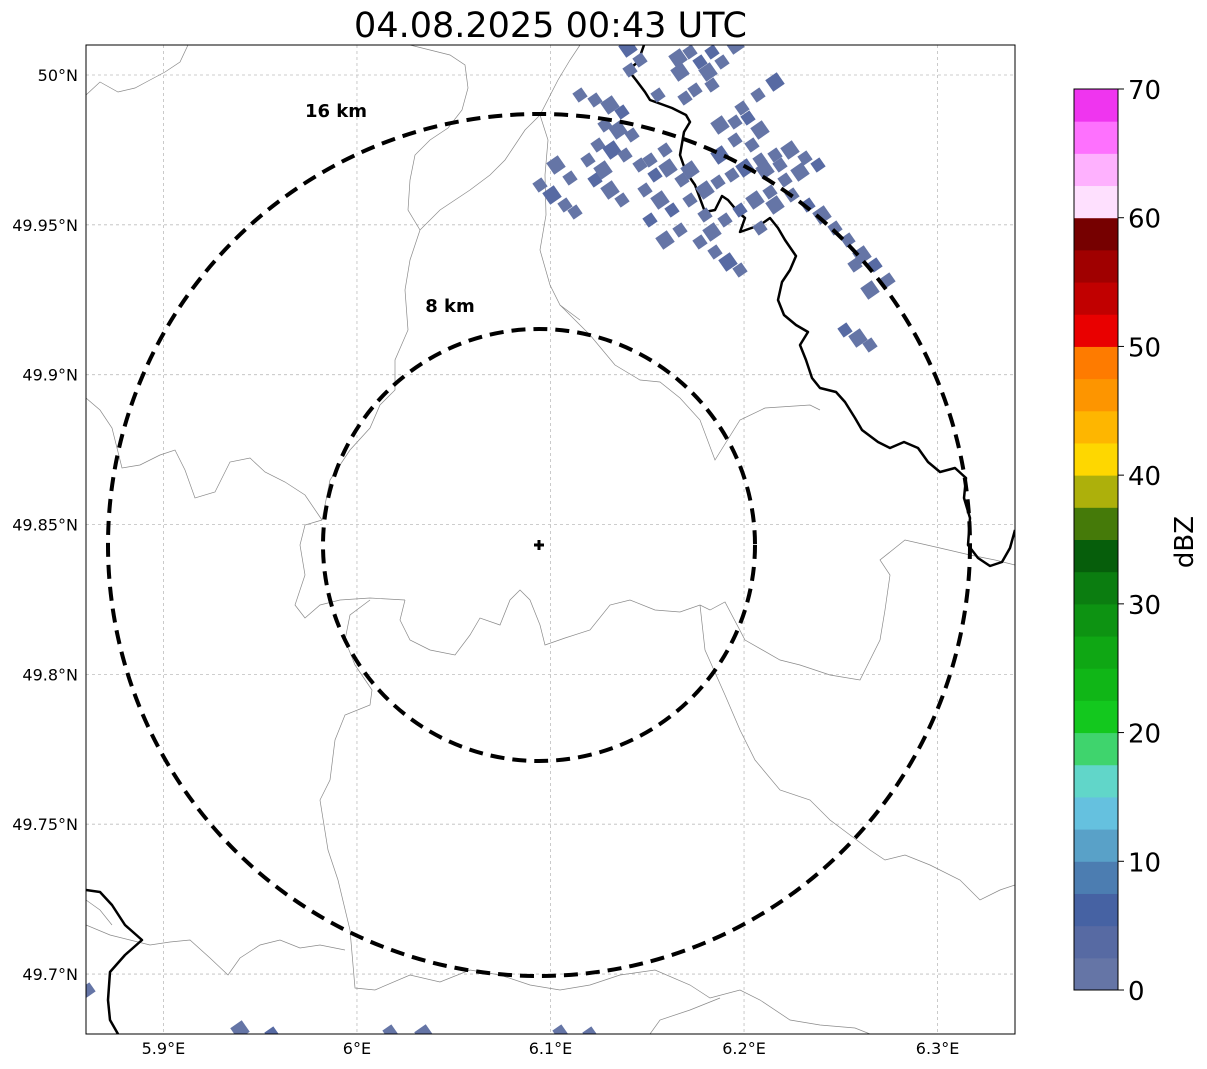  I want to click on range-rings, so click(539, 545).